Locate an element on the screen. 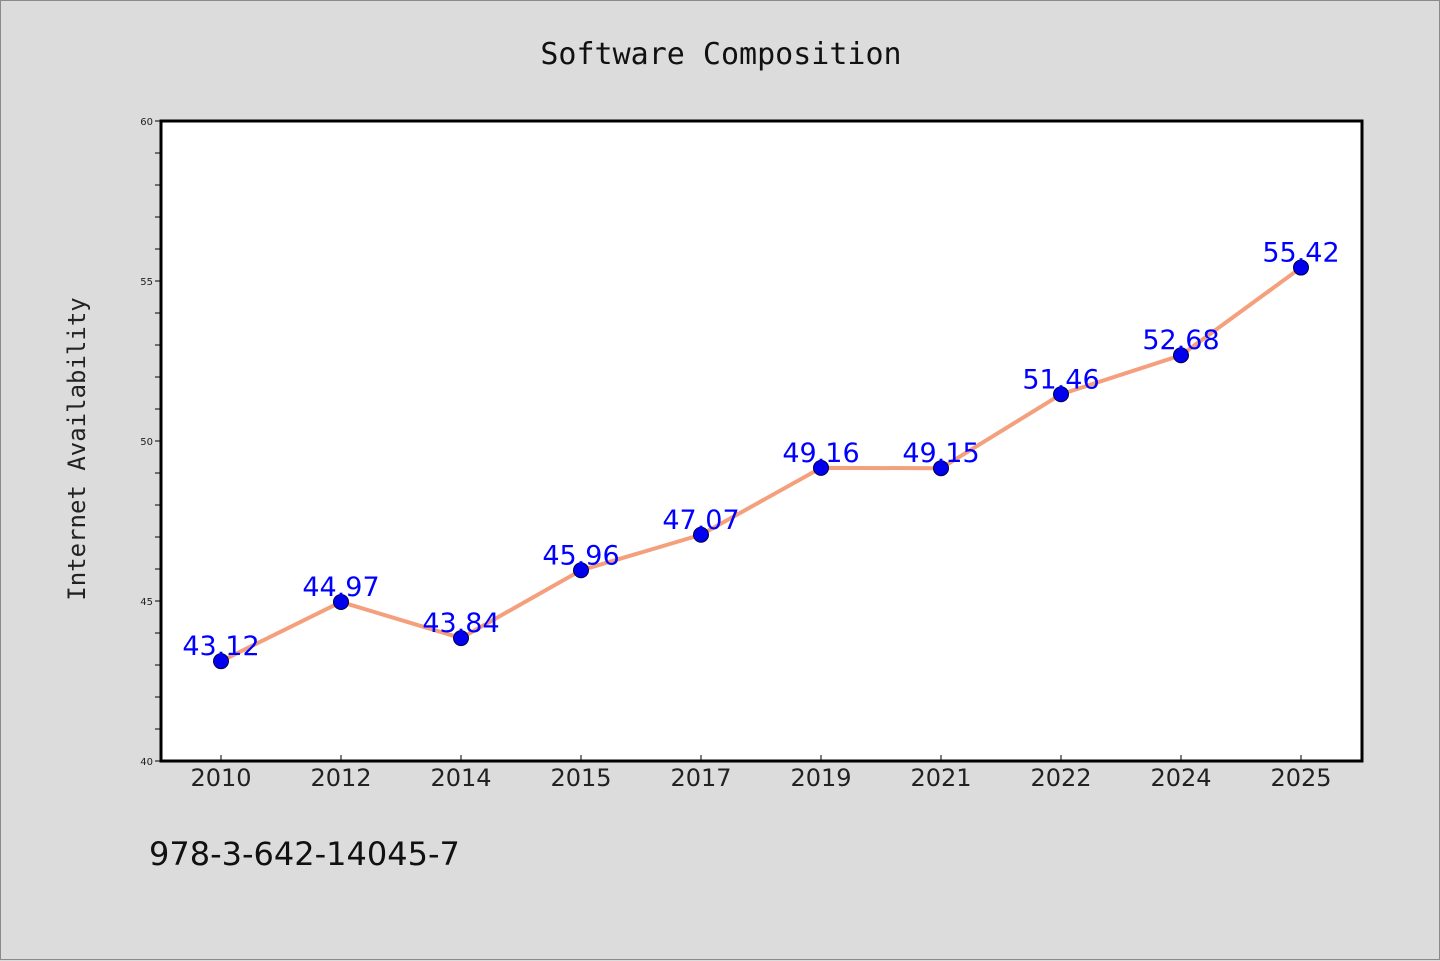 Image resolution: width=1440 pixels, height=961 pixels. x-tick-label: 2025 is located at coordinates (1300, 778).